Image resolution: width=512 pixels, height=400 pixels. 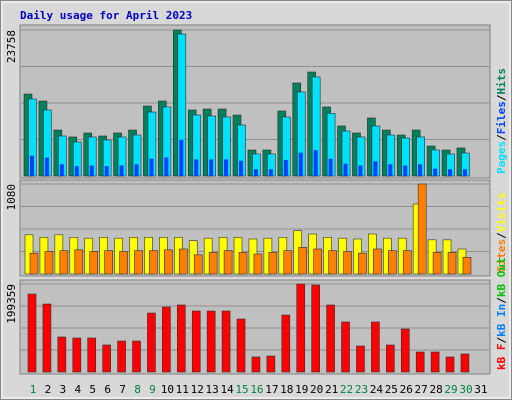 I want to click on y-tick-label: 23758, so click(x=11, y=46).